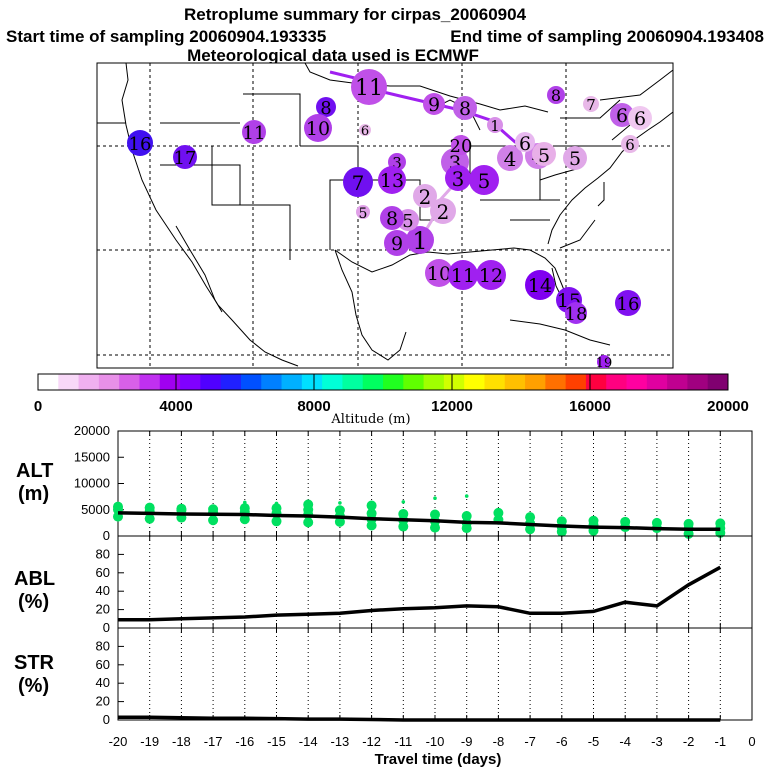 Image resolution: width=768 pixels, height=768 pixels. I want to click on colorbar-cells, so click(383, 382).